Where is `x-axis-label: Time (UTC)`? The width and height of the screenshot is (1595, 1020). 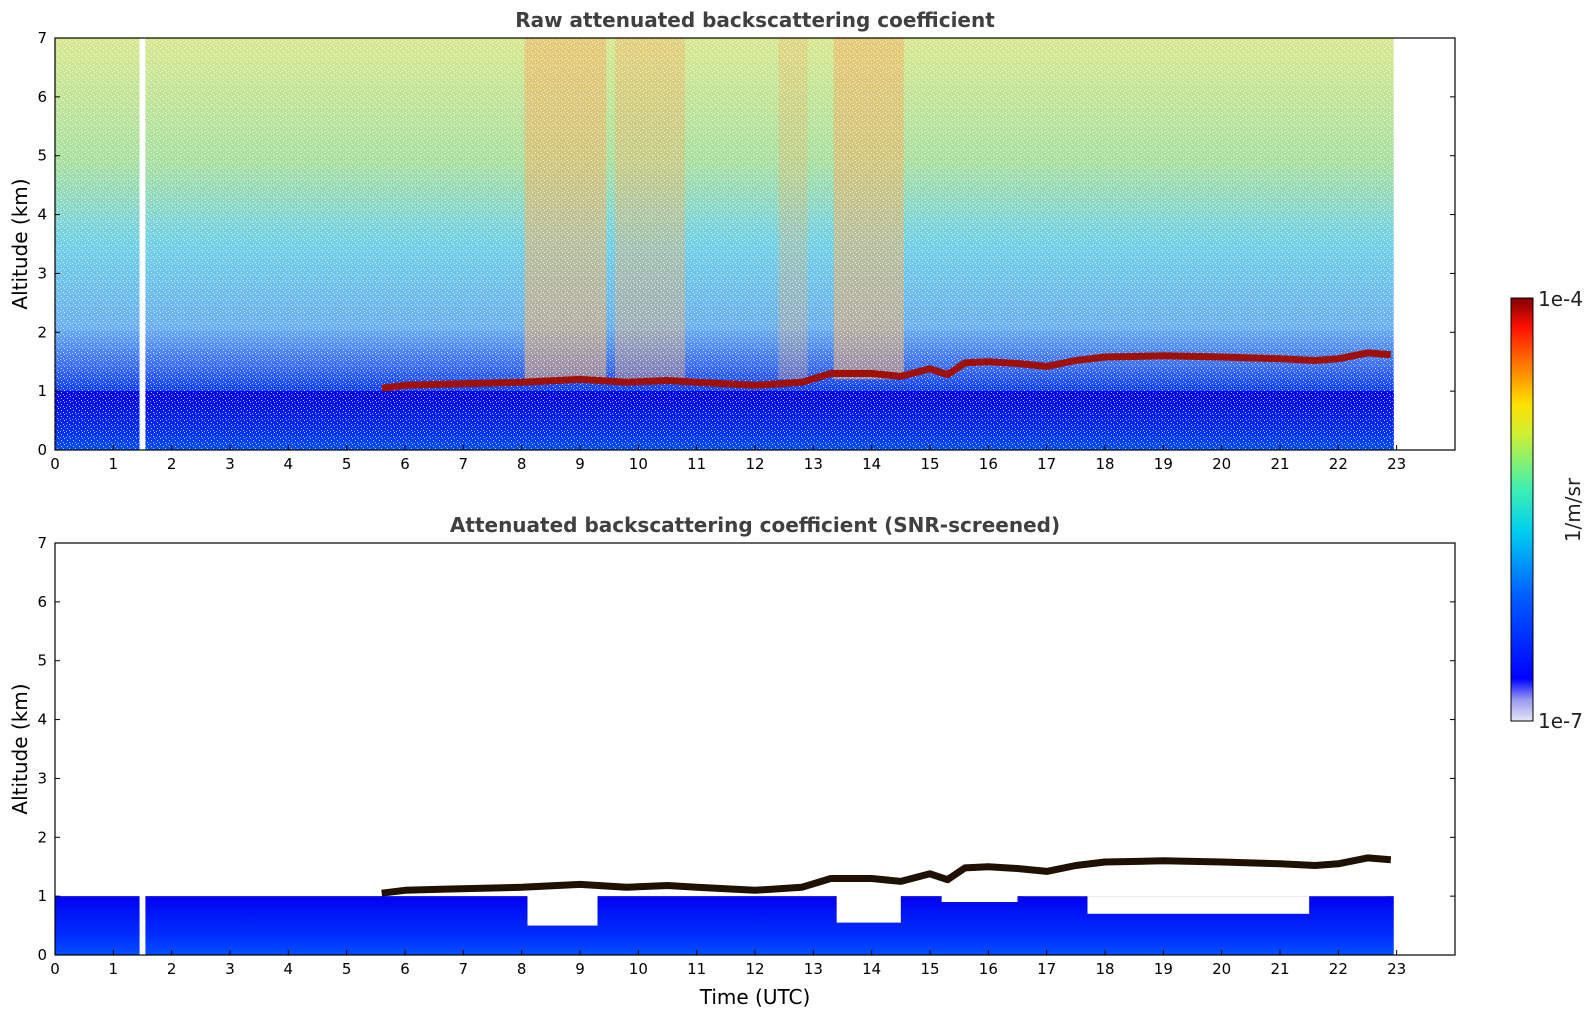 x-axis-label: Time (UTC) is located at coordinates (755, 997).